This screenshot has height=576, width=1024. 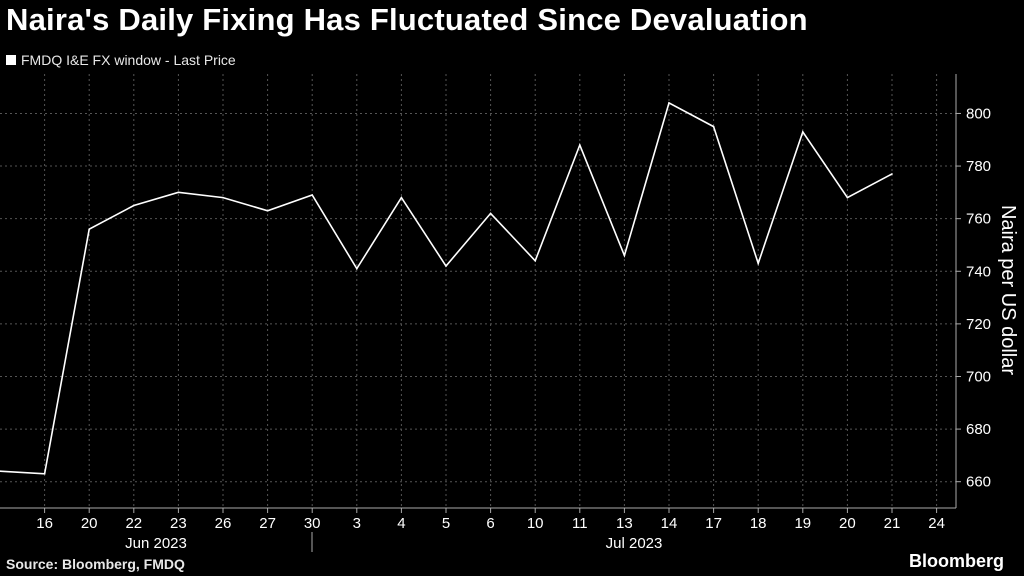 What do you see at coordinates (357, 523) in the screenshot?
I see `x-tick-label: 3` at bounding box center [357, 523].